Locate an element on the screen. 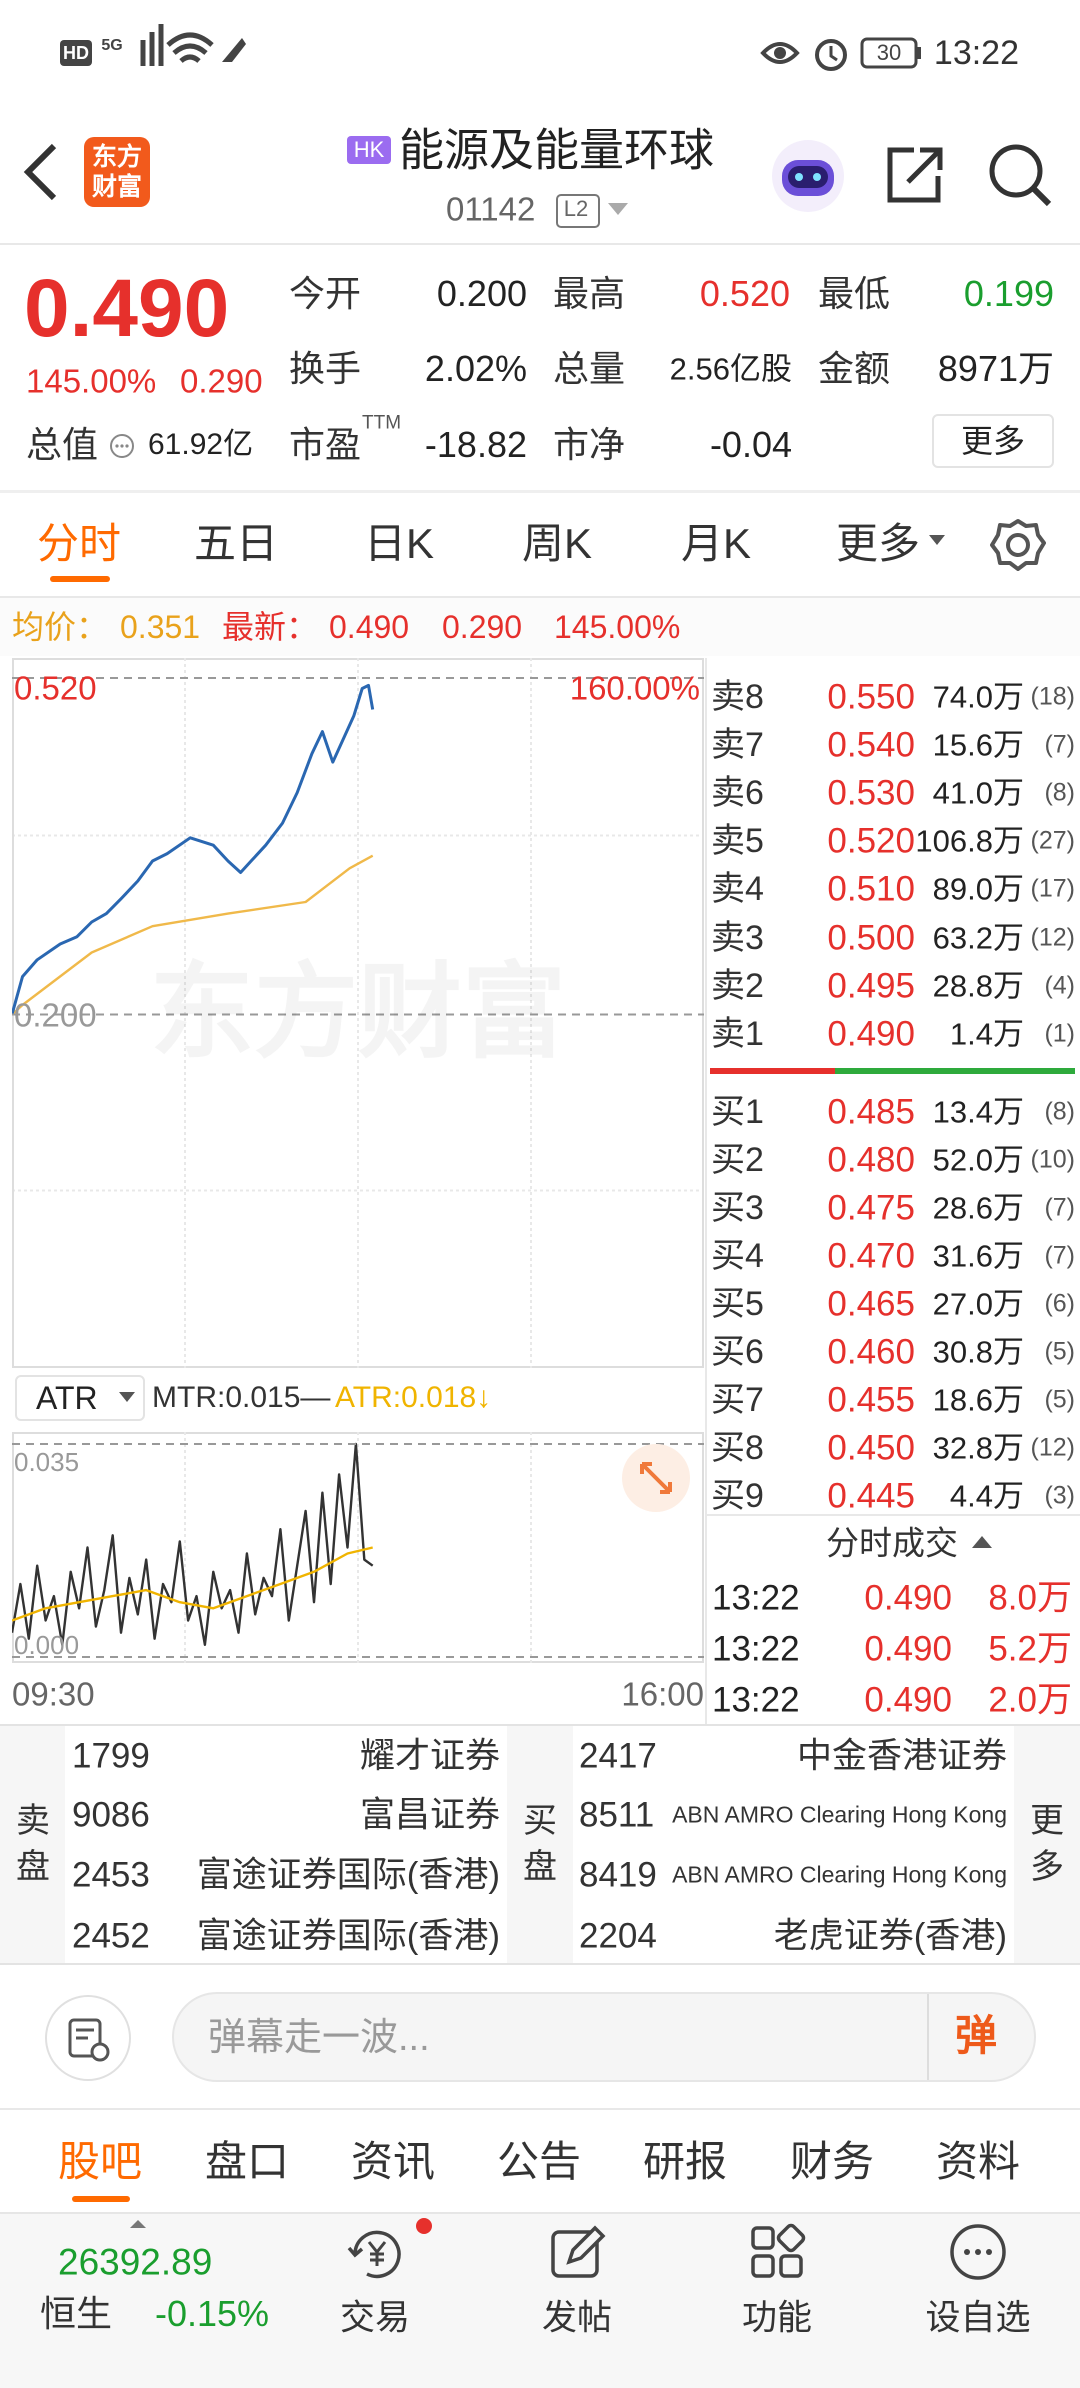 This screenshot has height=2388, width=1080. book-level: 买3 is located at coordinates (737, 1208).